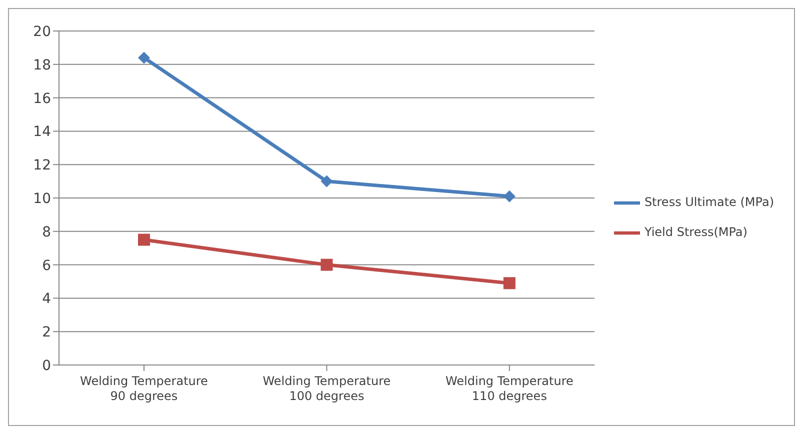 The height and width of the screenshot is (432, 801). I want to click on y-tick-label: 8, so click(46, 232).